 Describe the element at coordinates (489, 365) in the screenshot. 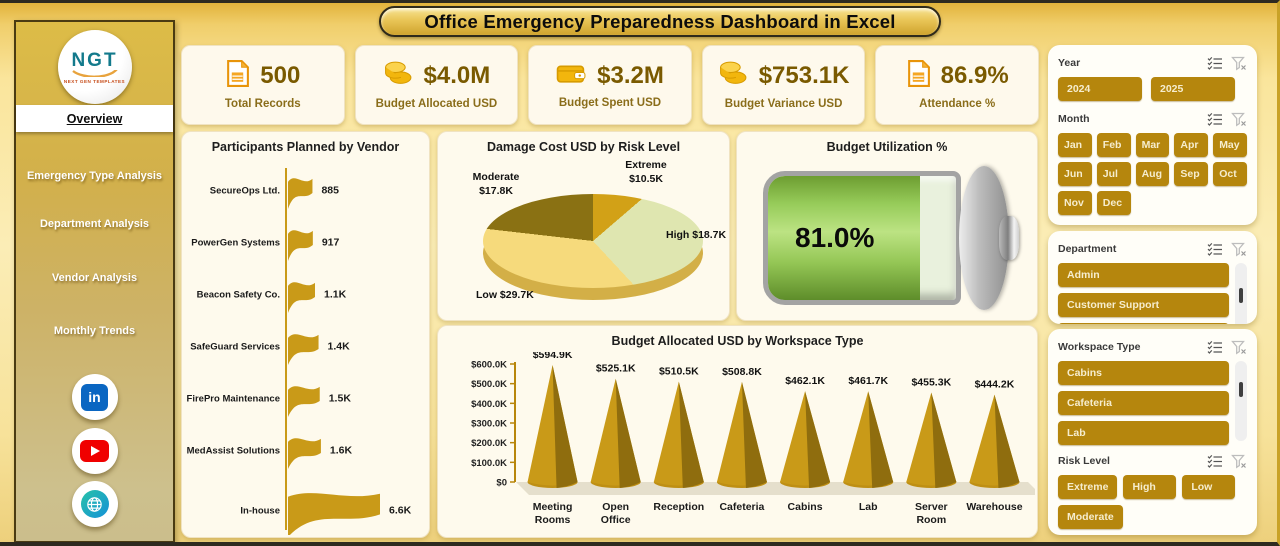

I see `y-axis-tick: $600.0K` at that location.